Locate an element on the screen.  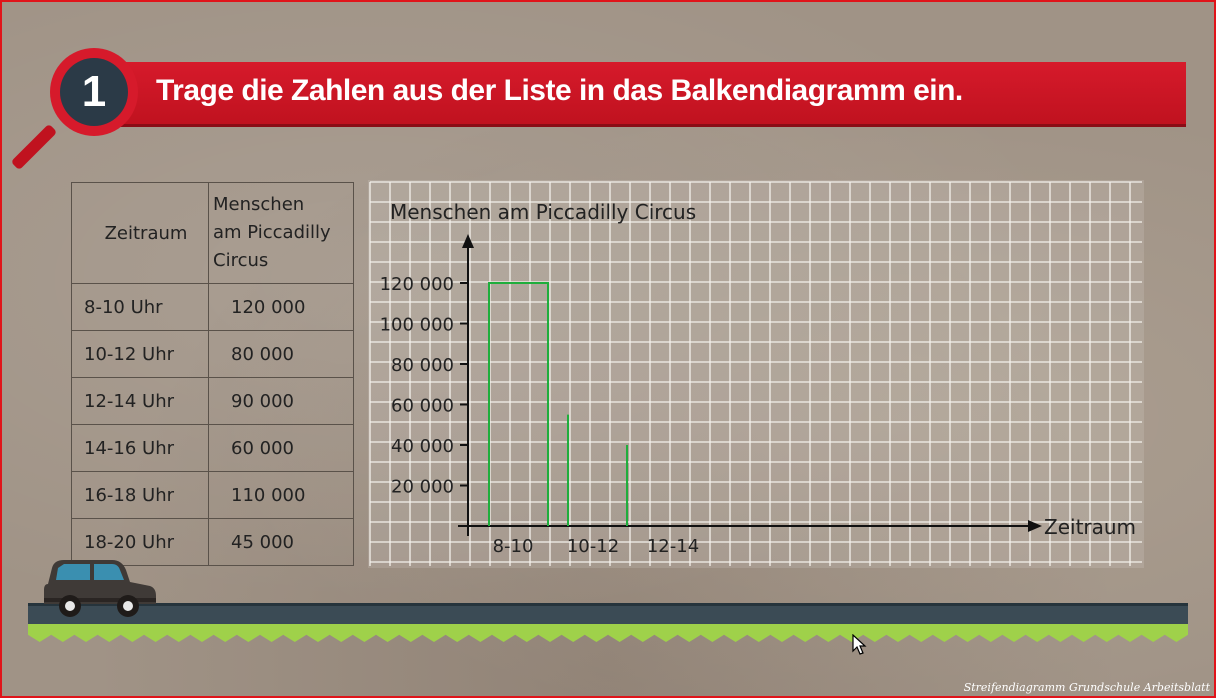
table-row: 12-14 Uhr 90 000 is located at coordinates (212, 401).